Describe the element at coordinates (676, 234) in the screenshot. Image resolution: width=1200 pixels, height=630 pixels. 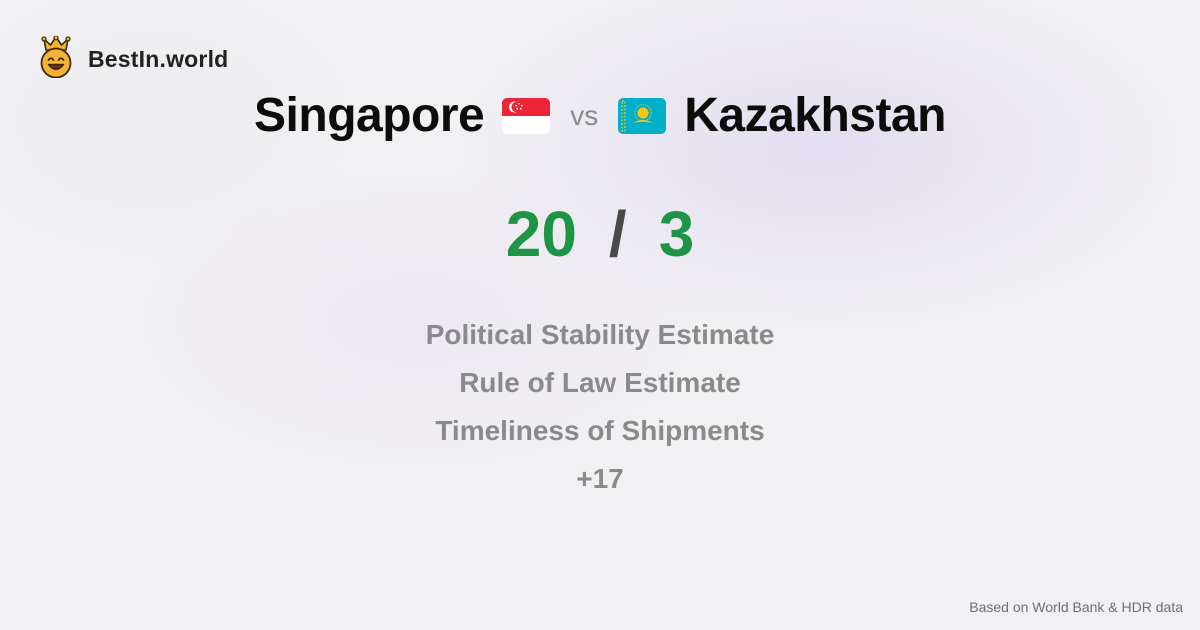
I see `score-b: 3` at that location.